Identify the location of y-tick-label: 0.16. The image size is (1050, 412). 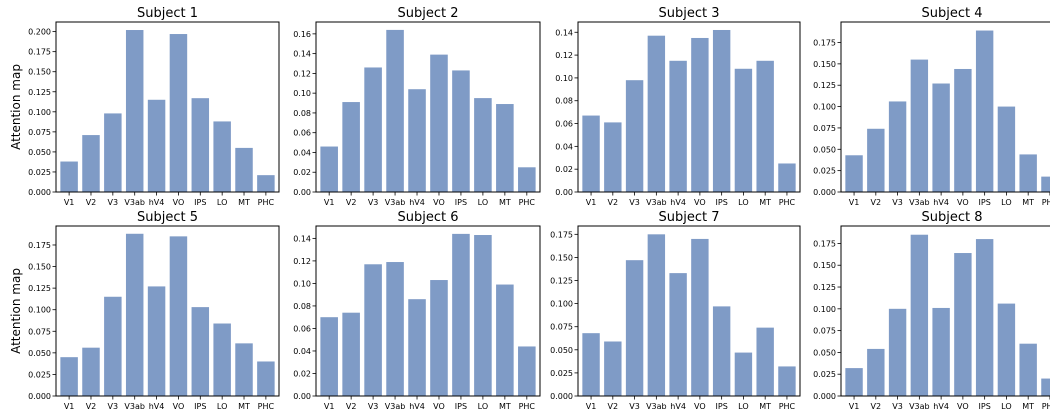
(302, 34).